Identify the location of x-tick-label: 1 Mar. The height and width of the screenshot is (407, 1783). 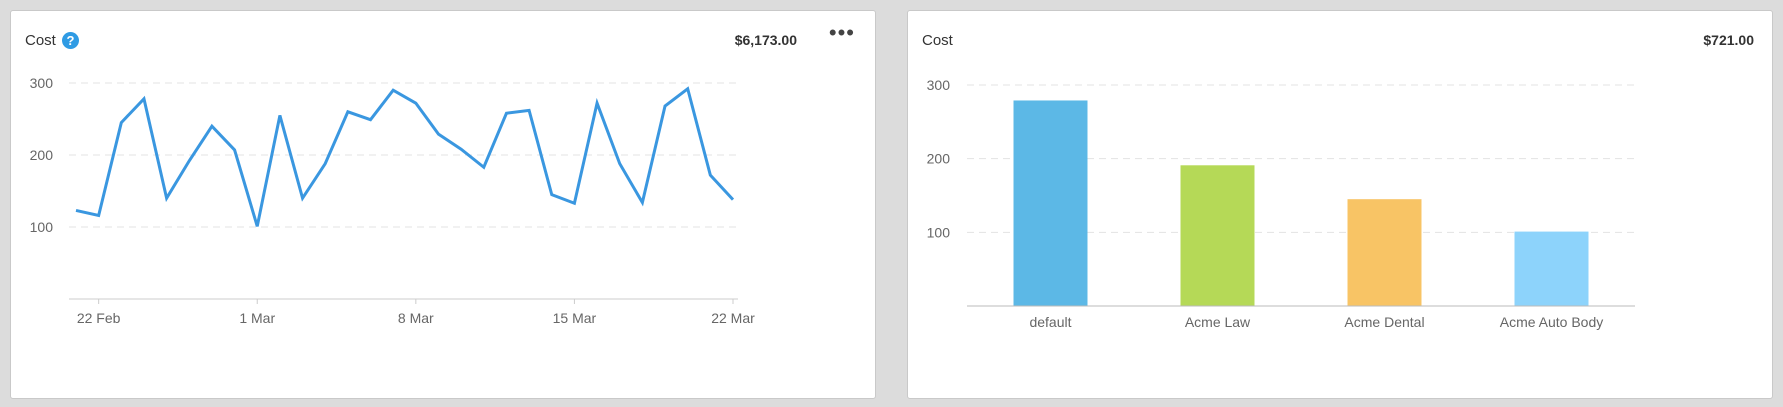
(257, 318).